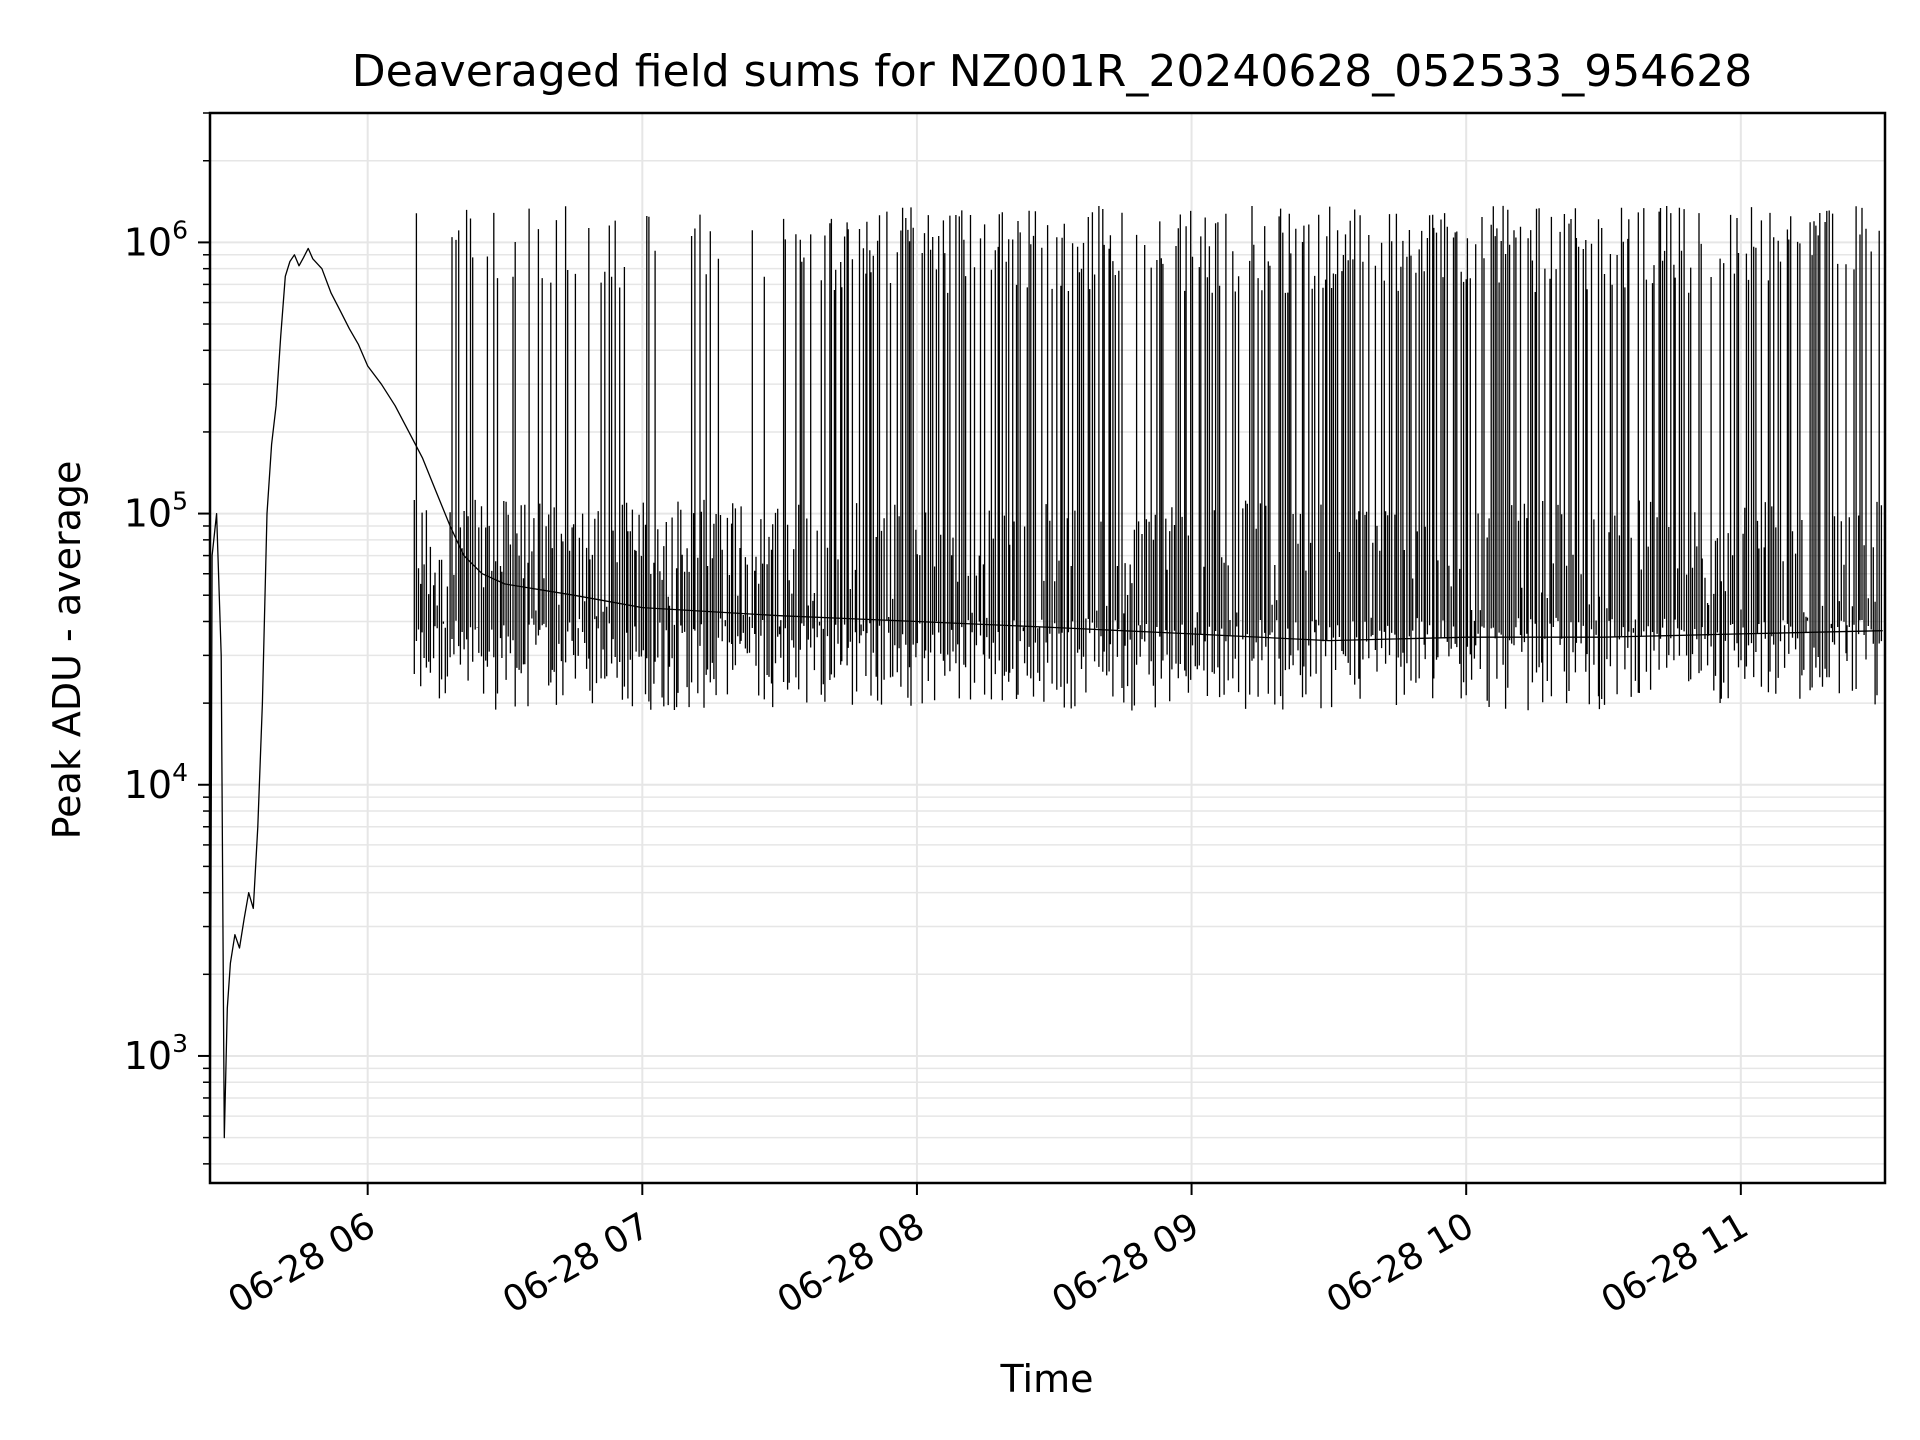 This screenshot has width=1920, height=1440. What do you see at coordinates (156, 239) in the screenshot?
I see `y-tick-label: 10⁶` at bounding box center [156, 239].